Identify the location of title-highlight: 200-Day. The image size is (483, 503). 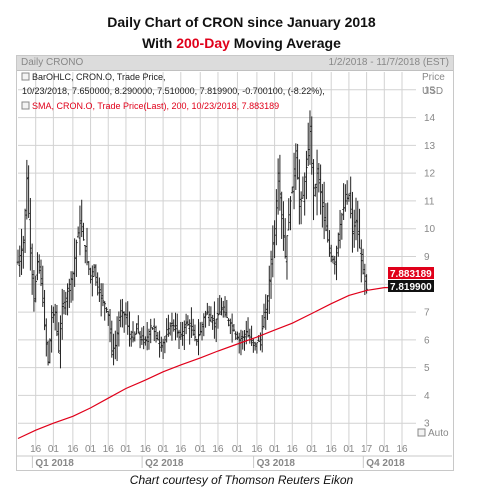
(203, 43).